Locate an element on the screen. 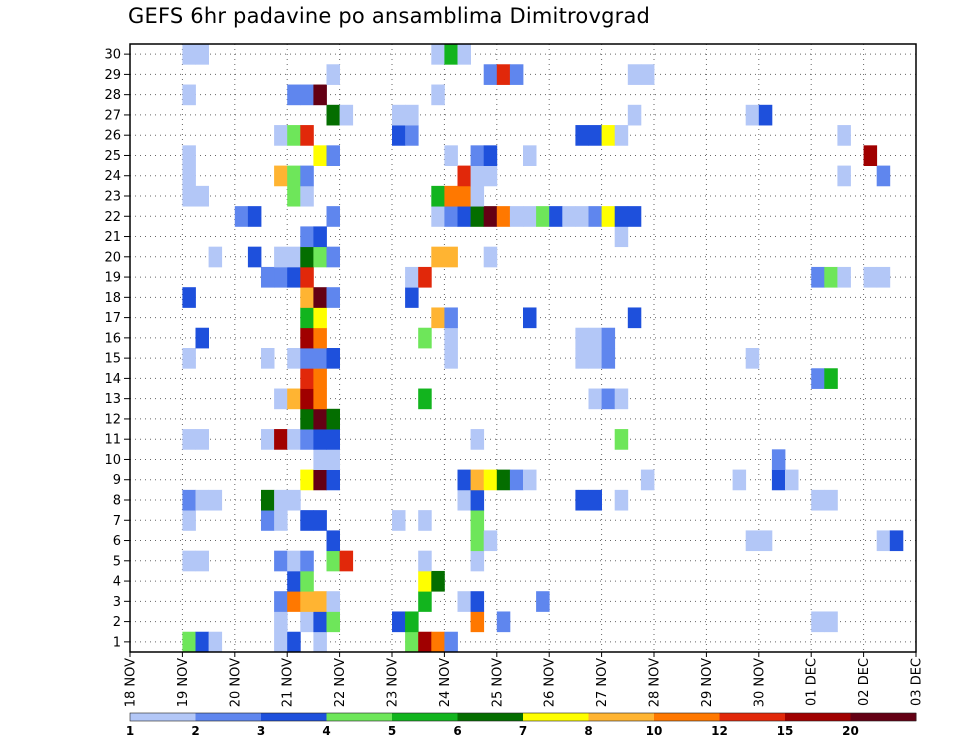 This screenshot has width=960, height=742. y-tick-label: 24 is located at coordinates (112, 176).